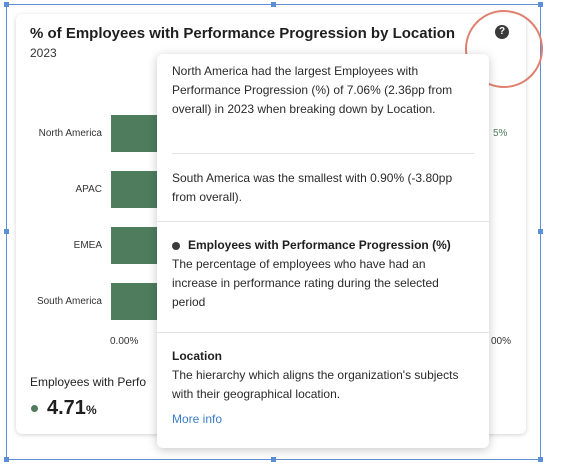 Image resolution: width=562 pixels, height=474 pixels. I want to click on resize-handle-bottom-right, so click(540, 459).